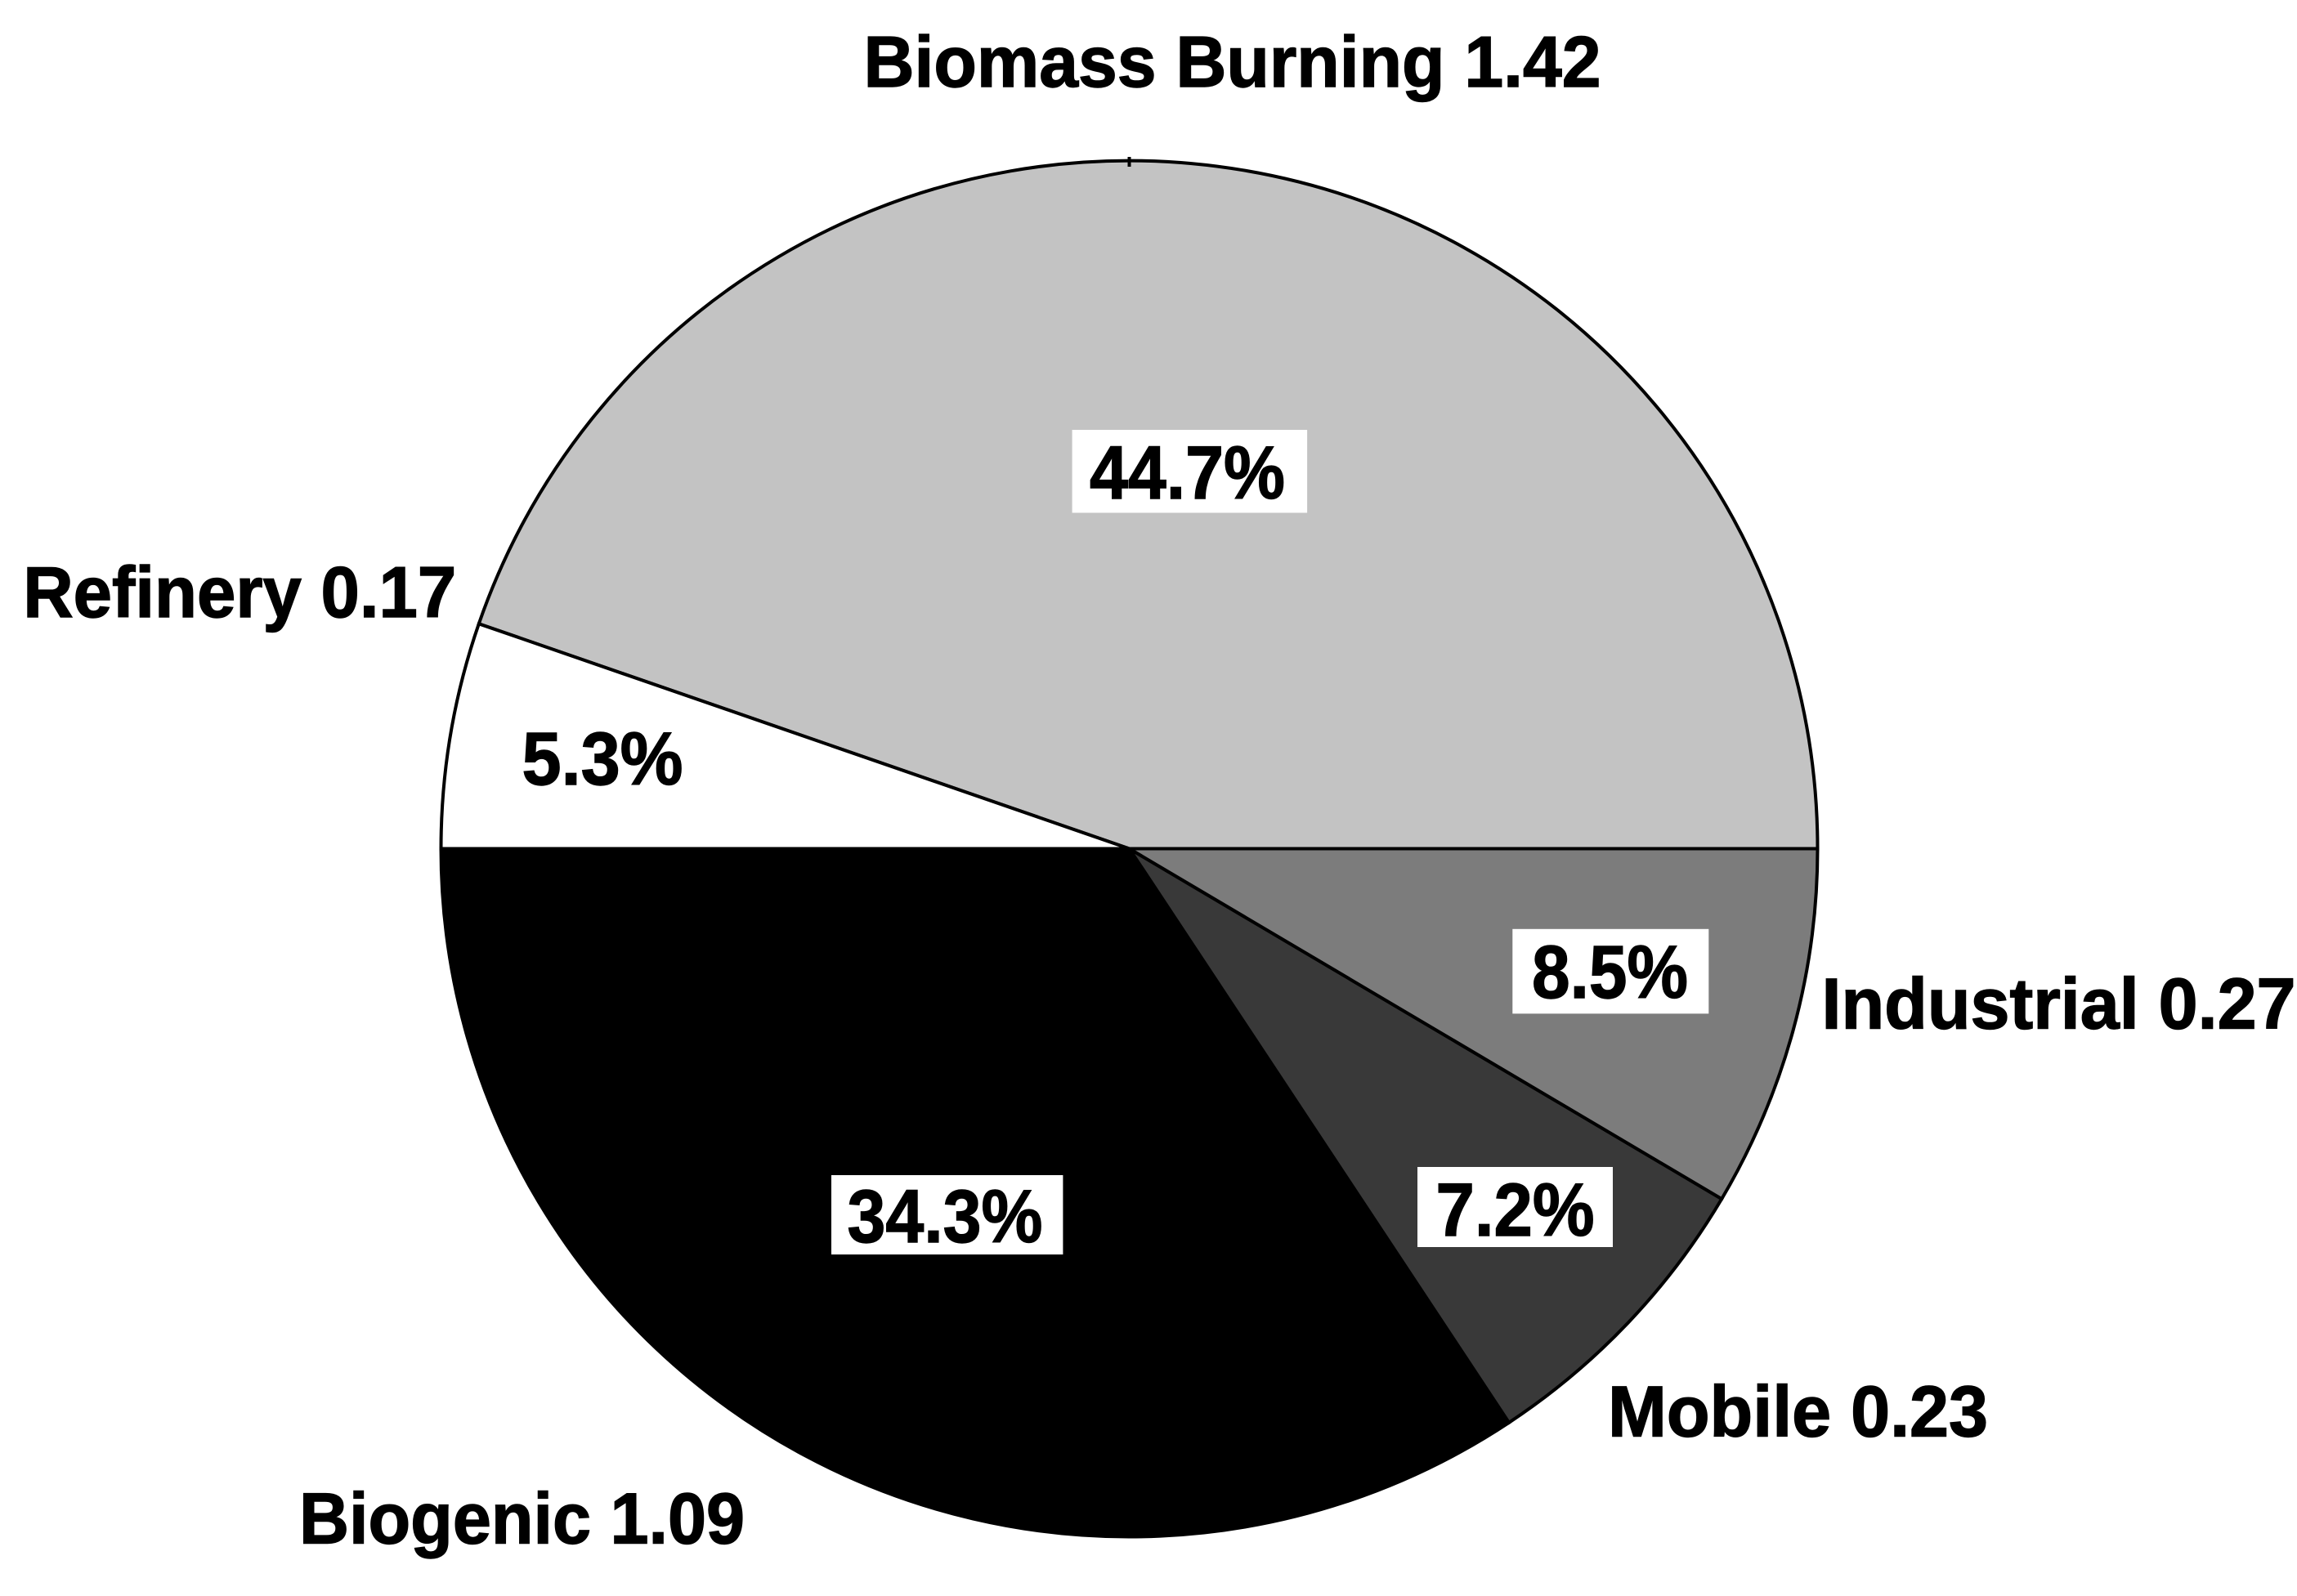 The height and width of the screenshot is (1596, 2297). I want to click on svg-text: 44.7%, so click(1187, 473).